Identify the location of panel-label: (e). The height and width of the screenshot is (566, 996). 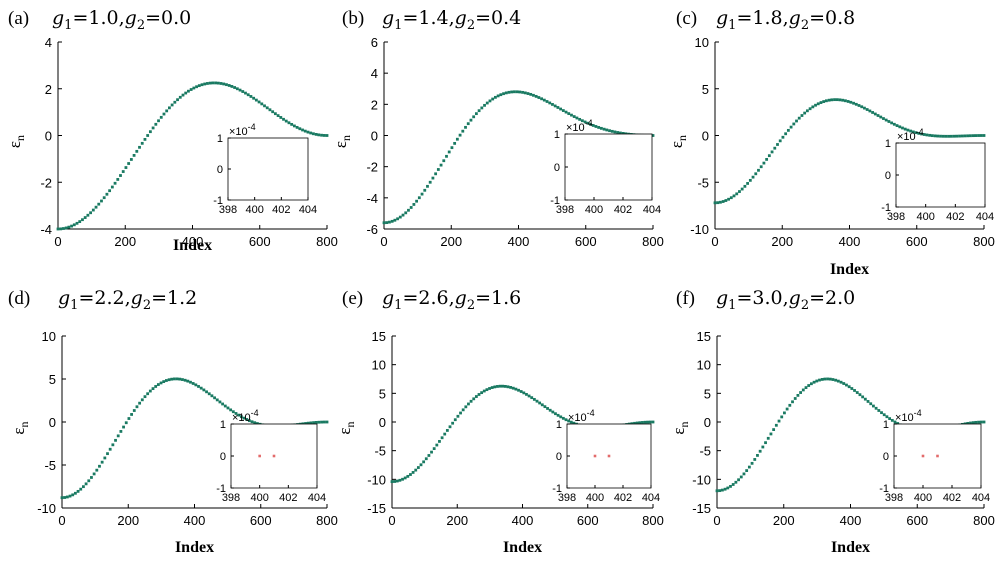
(352, 298).